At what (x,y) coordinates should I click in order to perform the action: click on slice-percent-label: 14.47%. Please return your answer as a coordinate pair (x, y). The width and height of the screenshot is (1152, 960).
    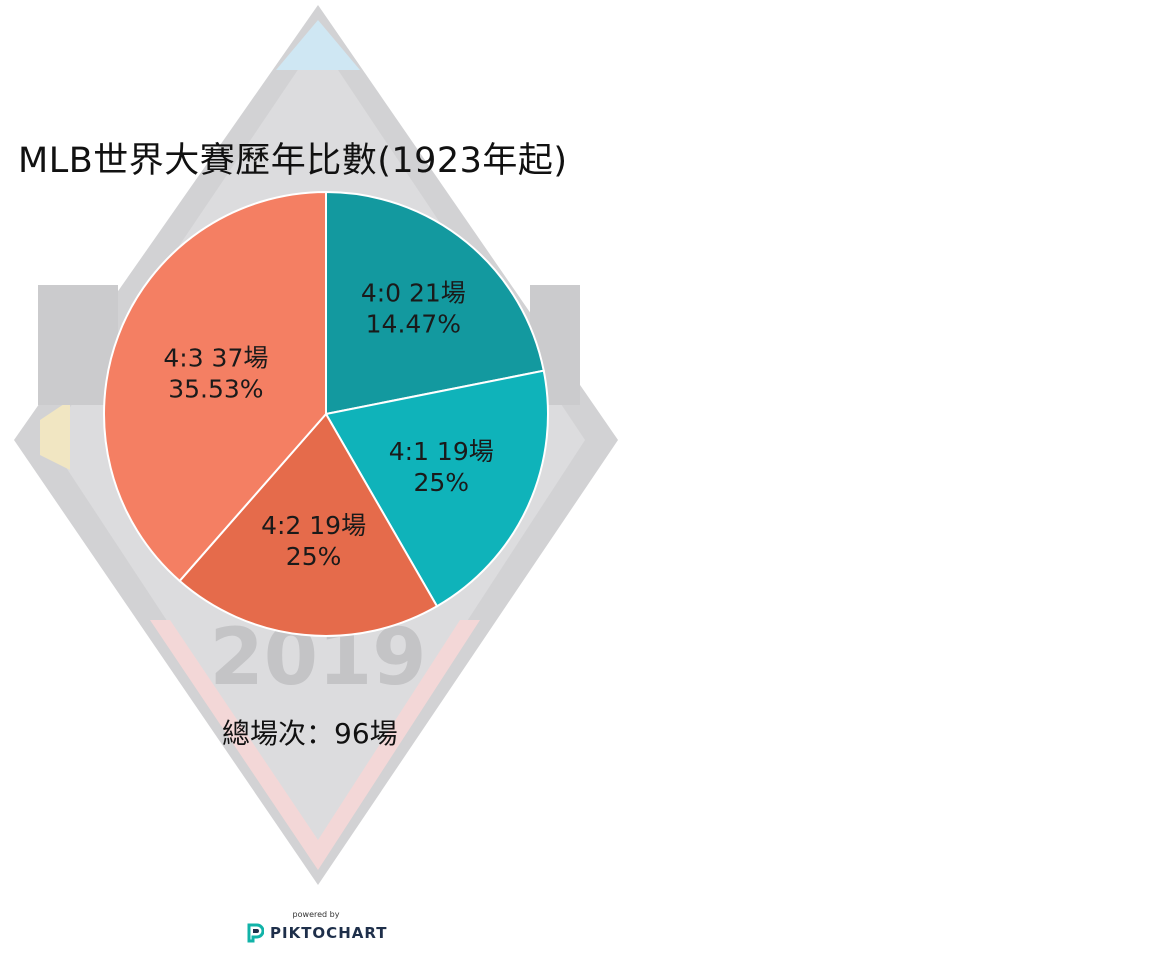
    Looking at the image, I should click on (413, 324).